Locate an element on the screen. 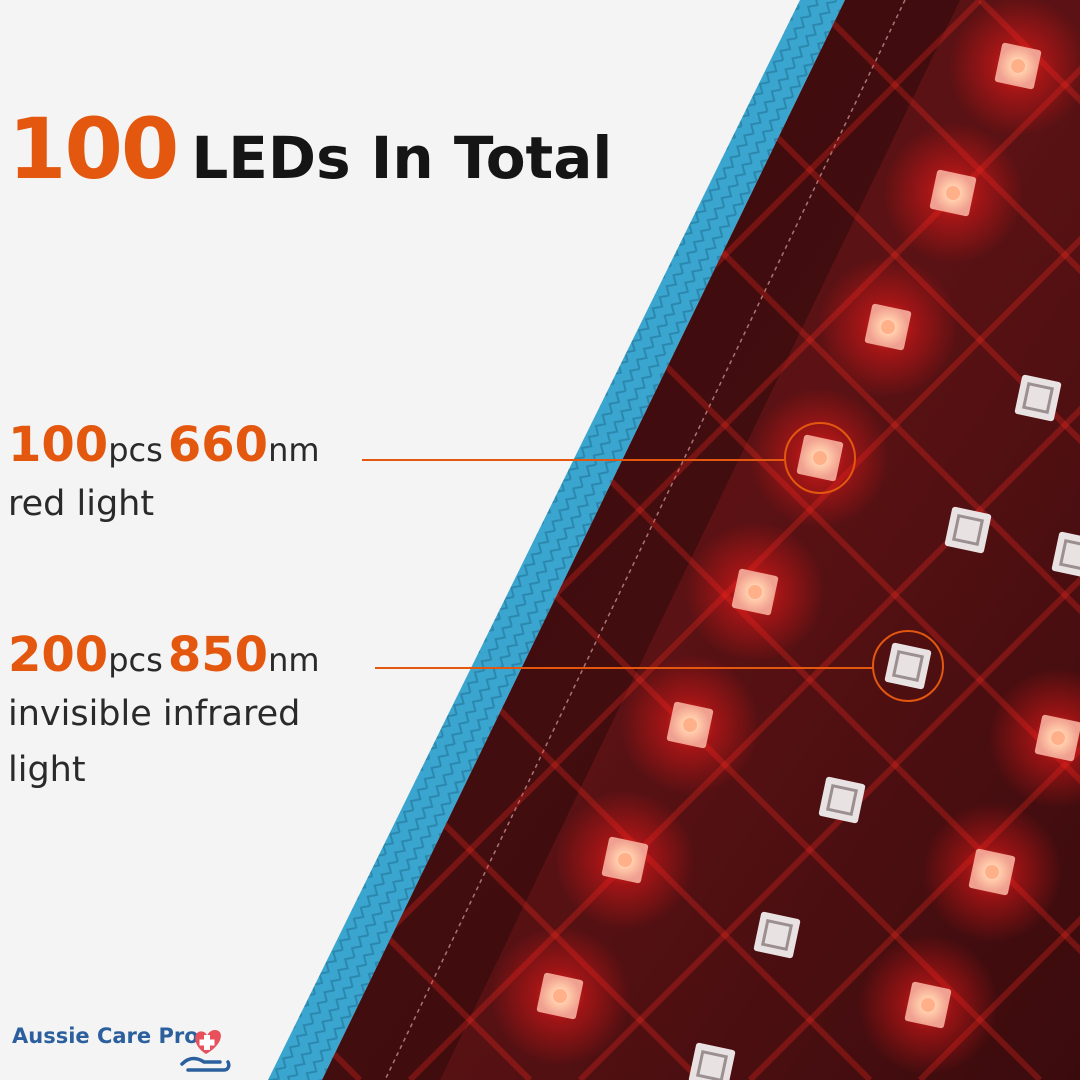 This screenshot has height=1080, width=1080. infrared-wavelength: 850 is located at coordinates (218, 655).